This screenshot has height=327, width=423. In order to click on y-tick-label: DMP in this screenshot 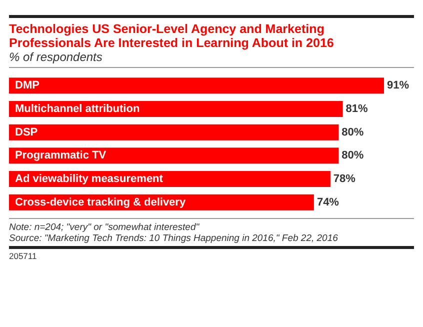, I will do `click(27, 86)`.